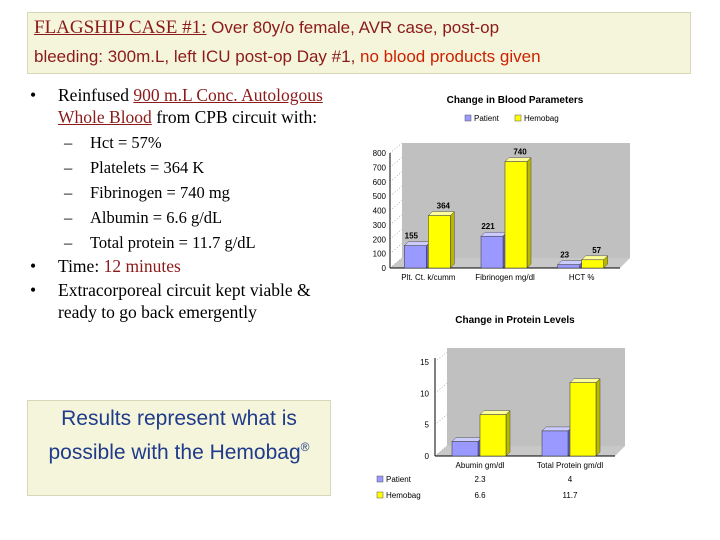 Image resolution: width=720 pixels, height=540 pixels. What do you see at coordinates (520, 152) in the screenshot?
I see `data-label: 740` at bounding box center [520, 152].